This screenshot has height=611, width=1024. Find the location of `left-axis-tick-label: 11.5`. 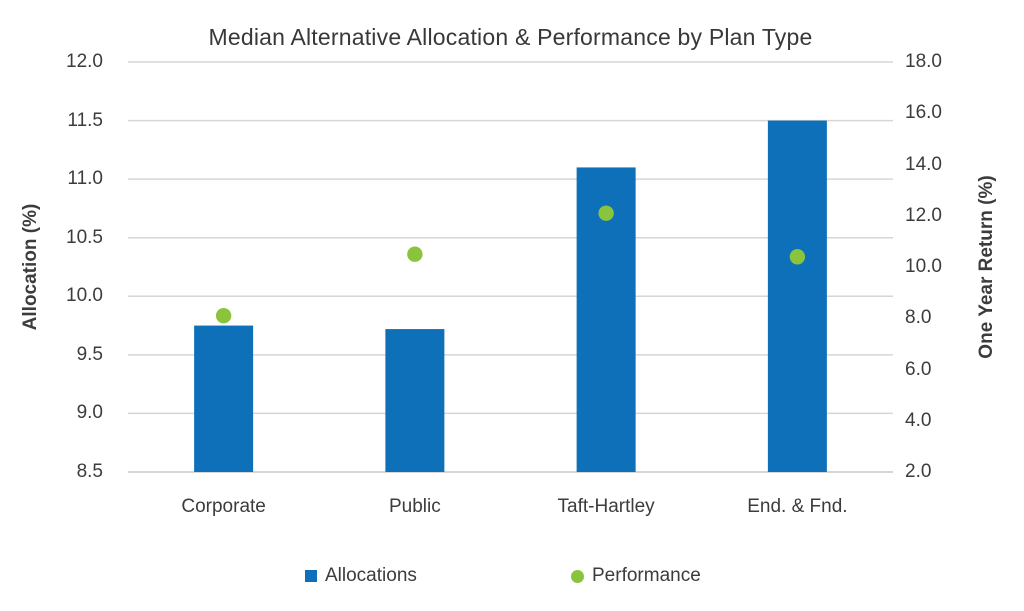

left-axis-tick-label: 11.5 is located at coordinates (85, 120).